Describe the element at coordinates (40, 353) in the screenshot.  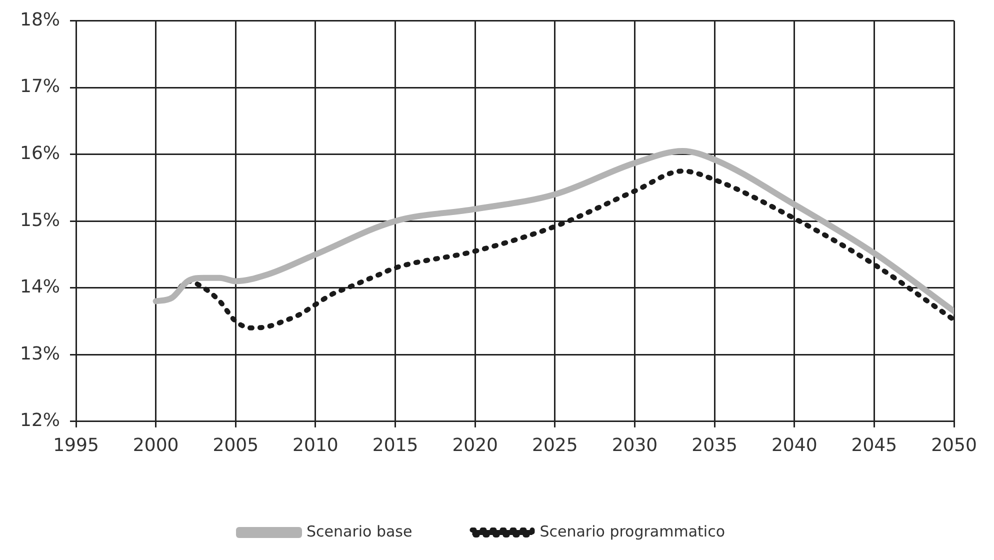
I see `y-tick-label: 13%` at that location.